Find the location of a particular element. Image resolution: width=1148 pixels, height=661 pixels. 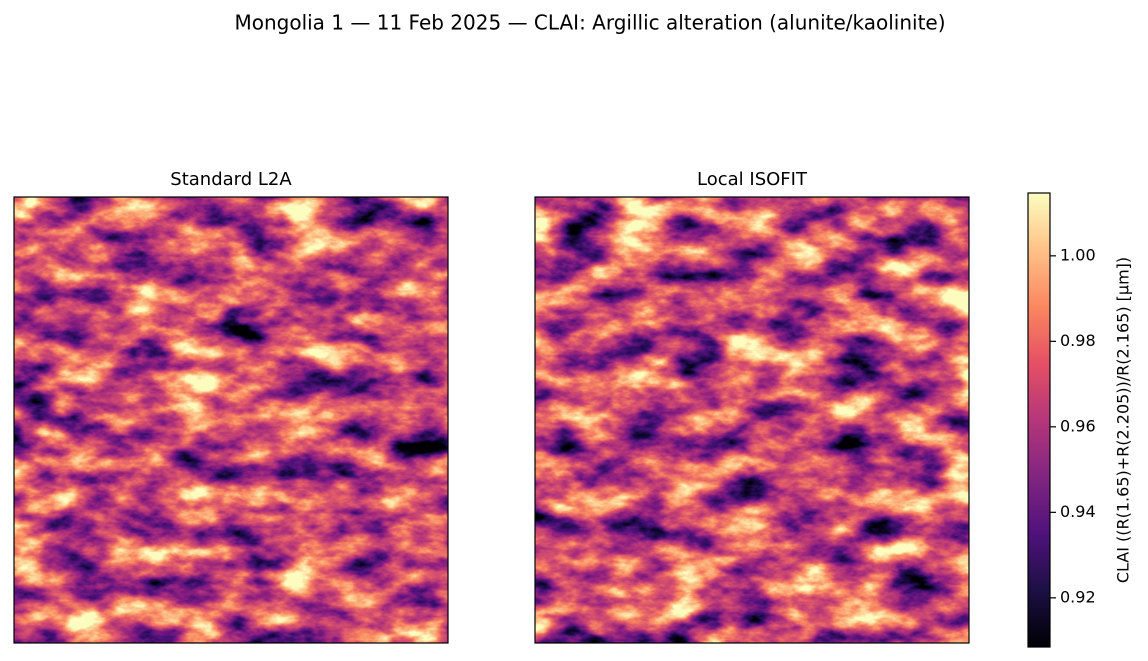

colorbar-tick-label: 0.94 is located at coordinates (1078, 511).